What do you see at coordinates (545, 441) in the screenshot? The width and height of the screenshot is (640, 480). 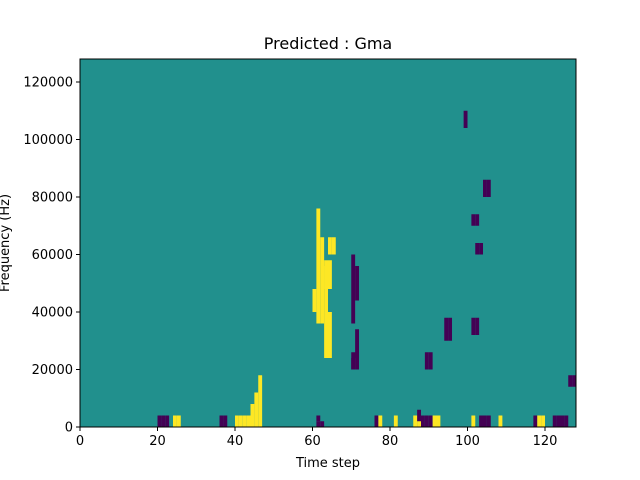 I see `x-tick-label: 120` at bounding box center [545, 441].